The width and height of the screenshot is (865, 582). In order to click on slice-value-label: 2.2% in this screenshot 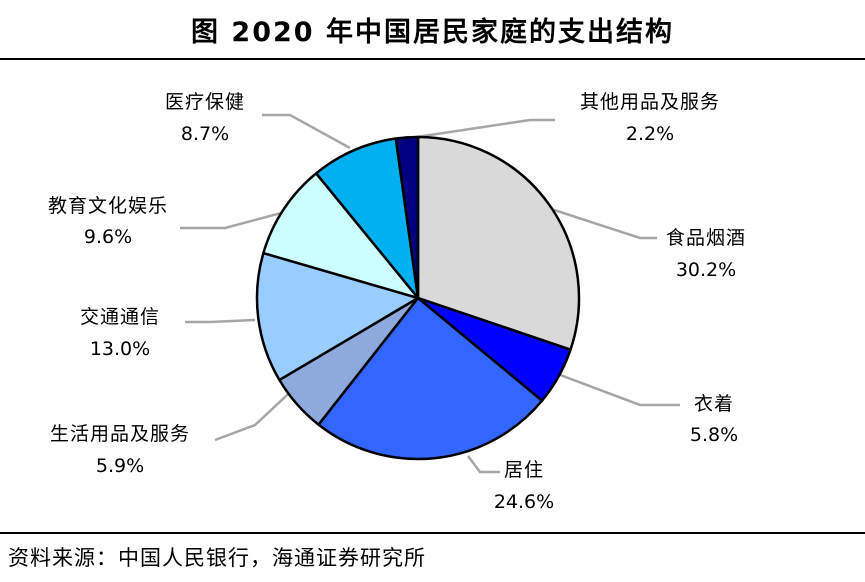, I will do `click(650, 134)`.